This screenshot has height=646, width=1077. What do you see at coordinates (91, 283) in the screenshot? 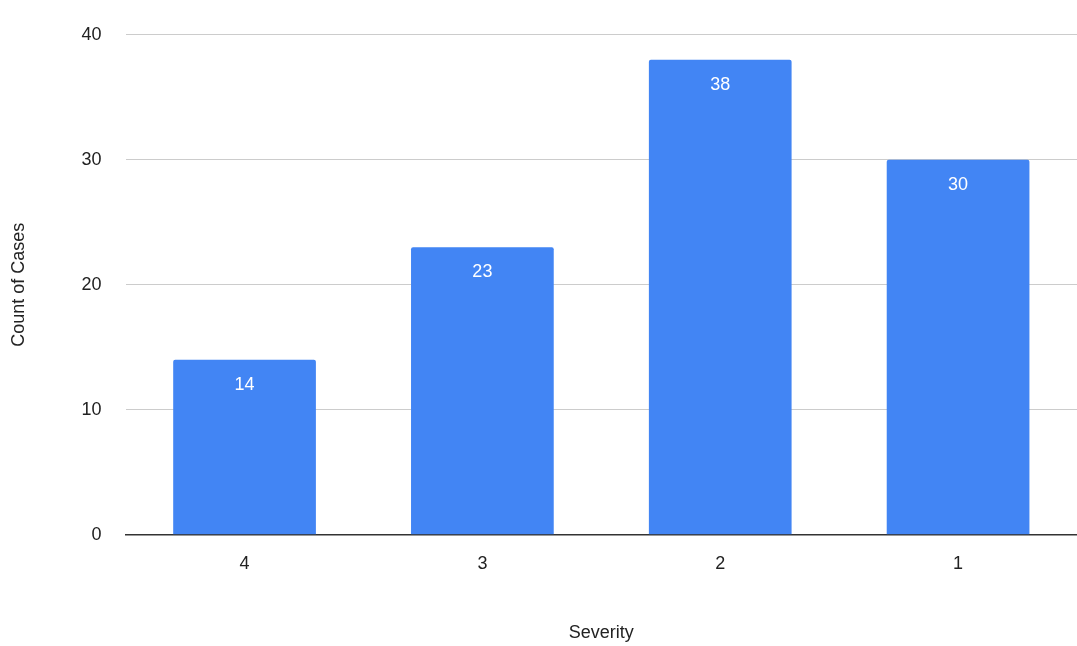
I see `y-tick-label: 20` at bounding box center [91, 283].